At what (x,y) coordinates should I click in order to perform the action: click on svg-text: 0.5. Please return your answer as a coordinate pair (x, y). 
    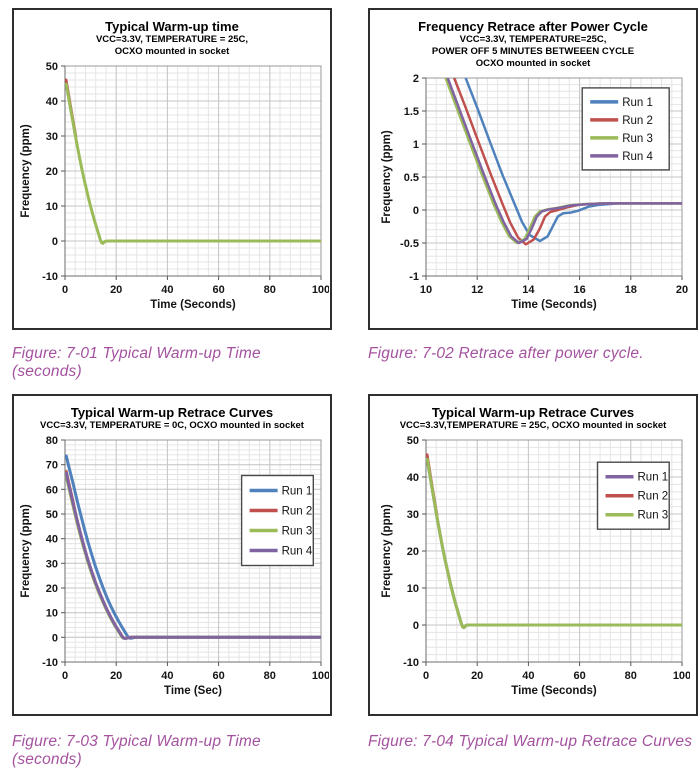
    Looking at the image, I should click on (411, 178).